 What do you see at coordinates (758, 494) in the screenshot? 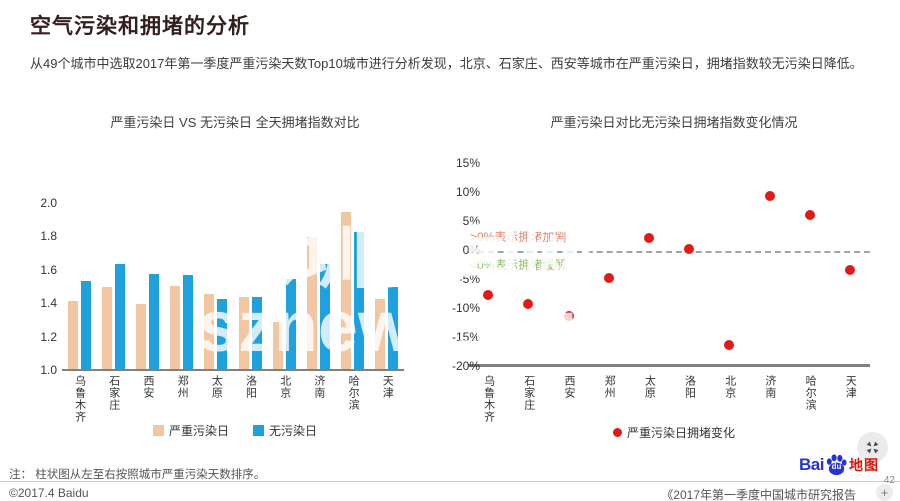
I see `report-title: 《2017年第一季度中国城市研究报告` at bounding box center [758, 494].